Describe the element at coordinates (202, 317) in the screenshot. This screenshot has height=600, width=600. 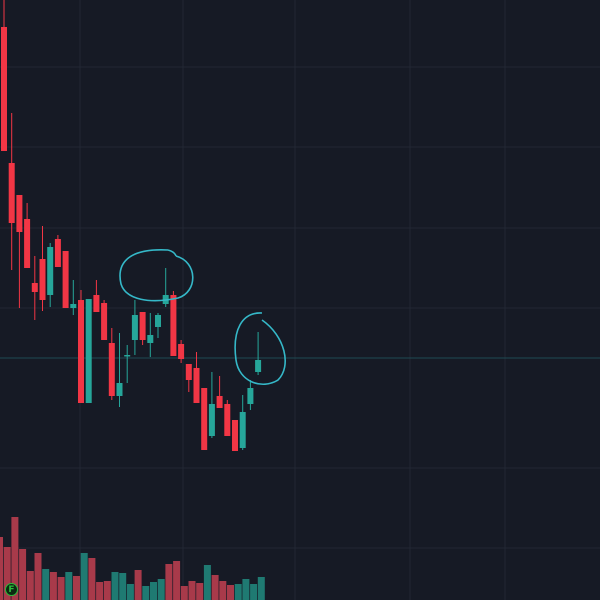
I see `annotations` at that location.